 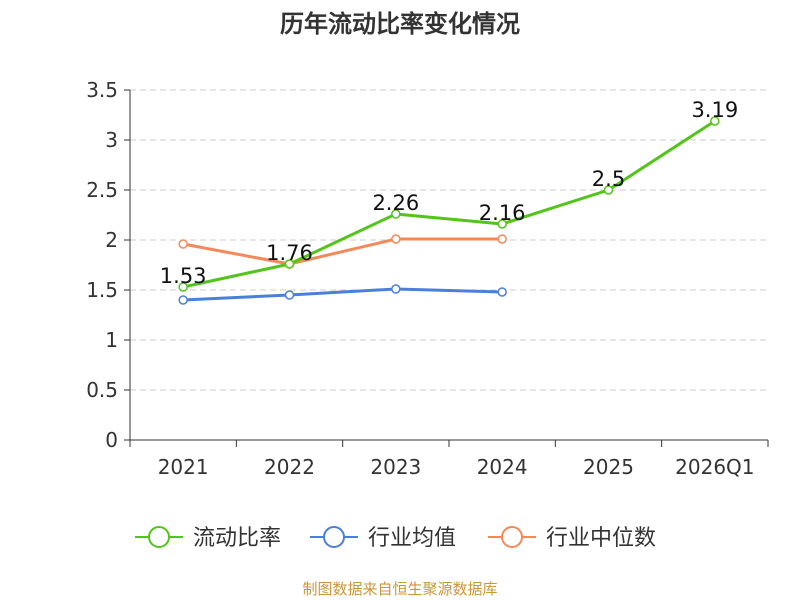 I want to click on x-tick-label: 2026Q1, so click(x=714, y=467).